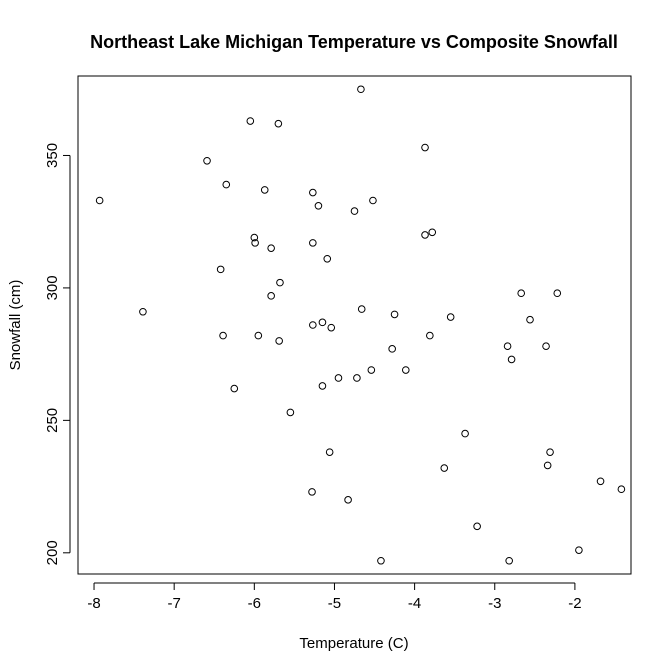 The image size is (672, 671). Describe the element at coordinates (57, 354) in the screenshot. I see `y-axis: 200 250 300 350` at that location.